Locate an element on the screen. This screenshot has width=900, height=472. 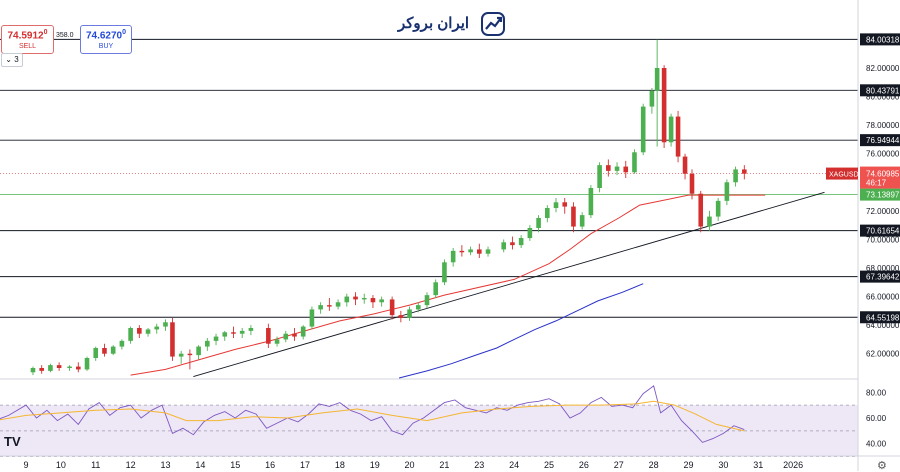
level-price-tag: 84.00318 is located at coordinates (883, 39).